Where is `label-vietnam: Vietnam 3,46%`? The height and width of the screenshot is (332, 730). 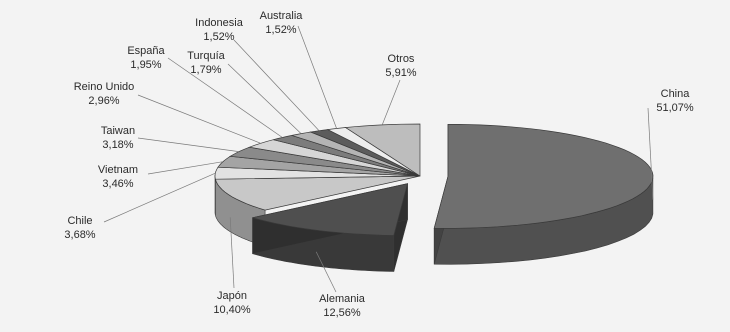 label-vietnam: Vietnam 3,46% is located at coordinates (118, 177).